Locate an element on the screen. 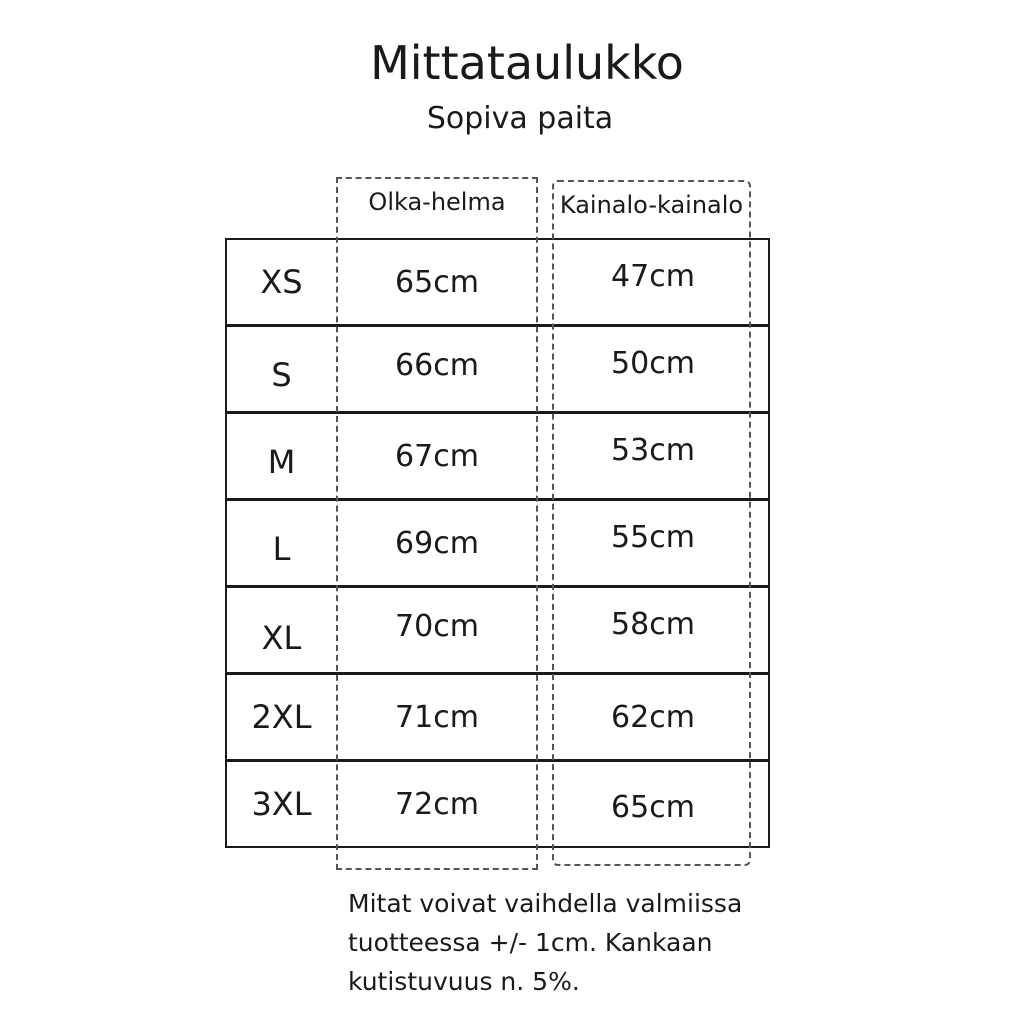  page-title: Mittataulukko is located at coordinates (527, 63).